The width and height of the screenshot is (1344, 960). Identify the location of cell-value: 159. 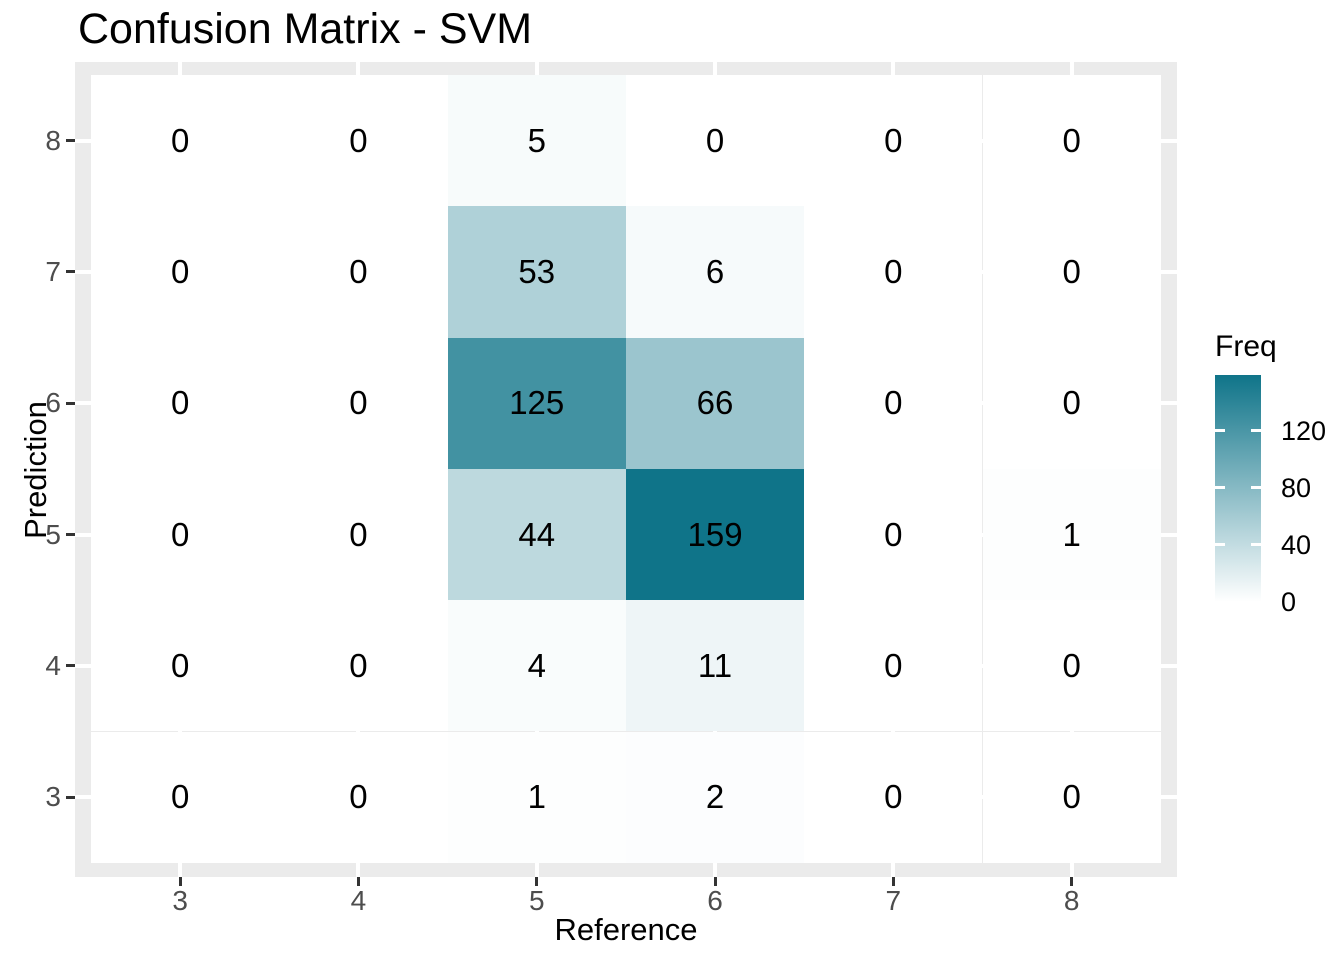
(715, 534).